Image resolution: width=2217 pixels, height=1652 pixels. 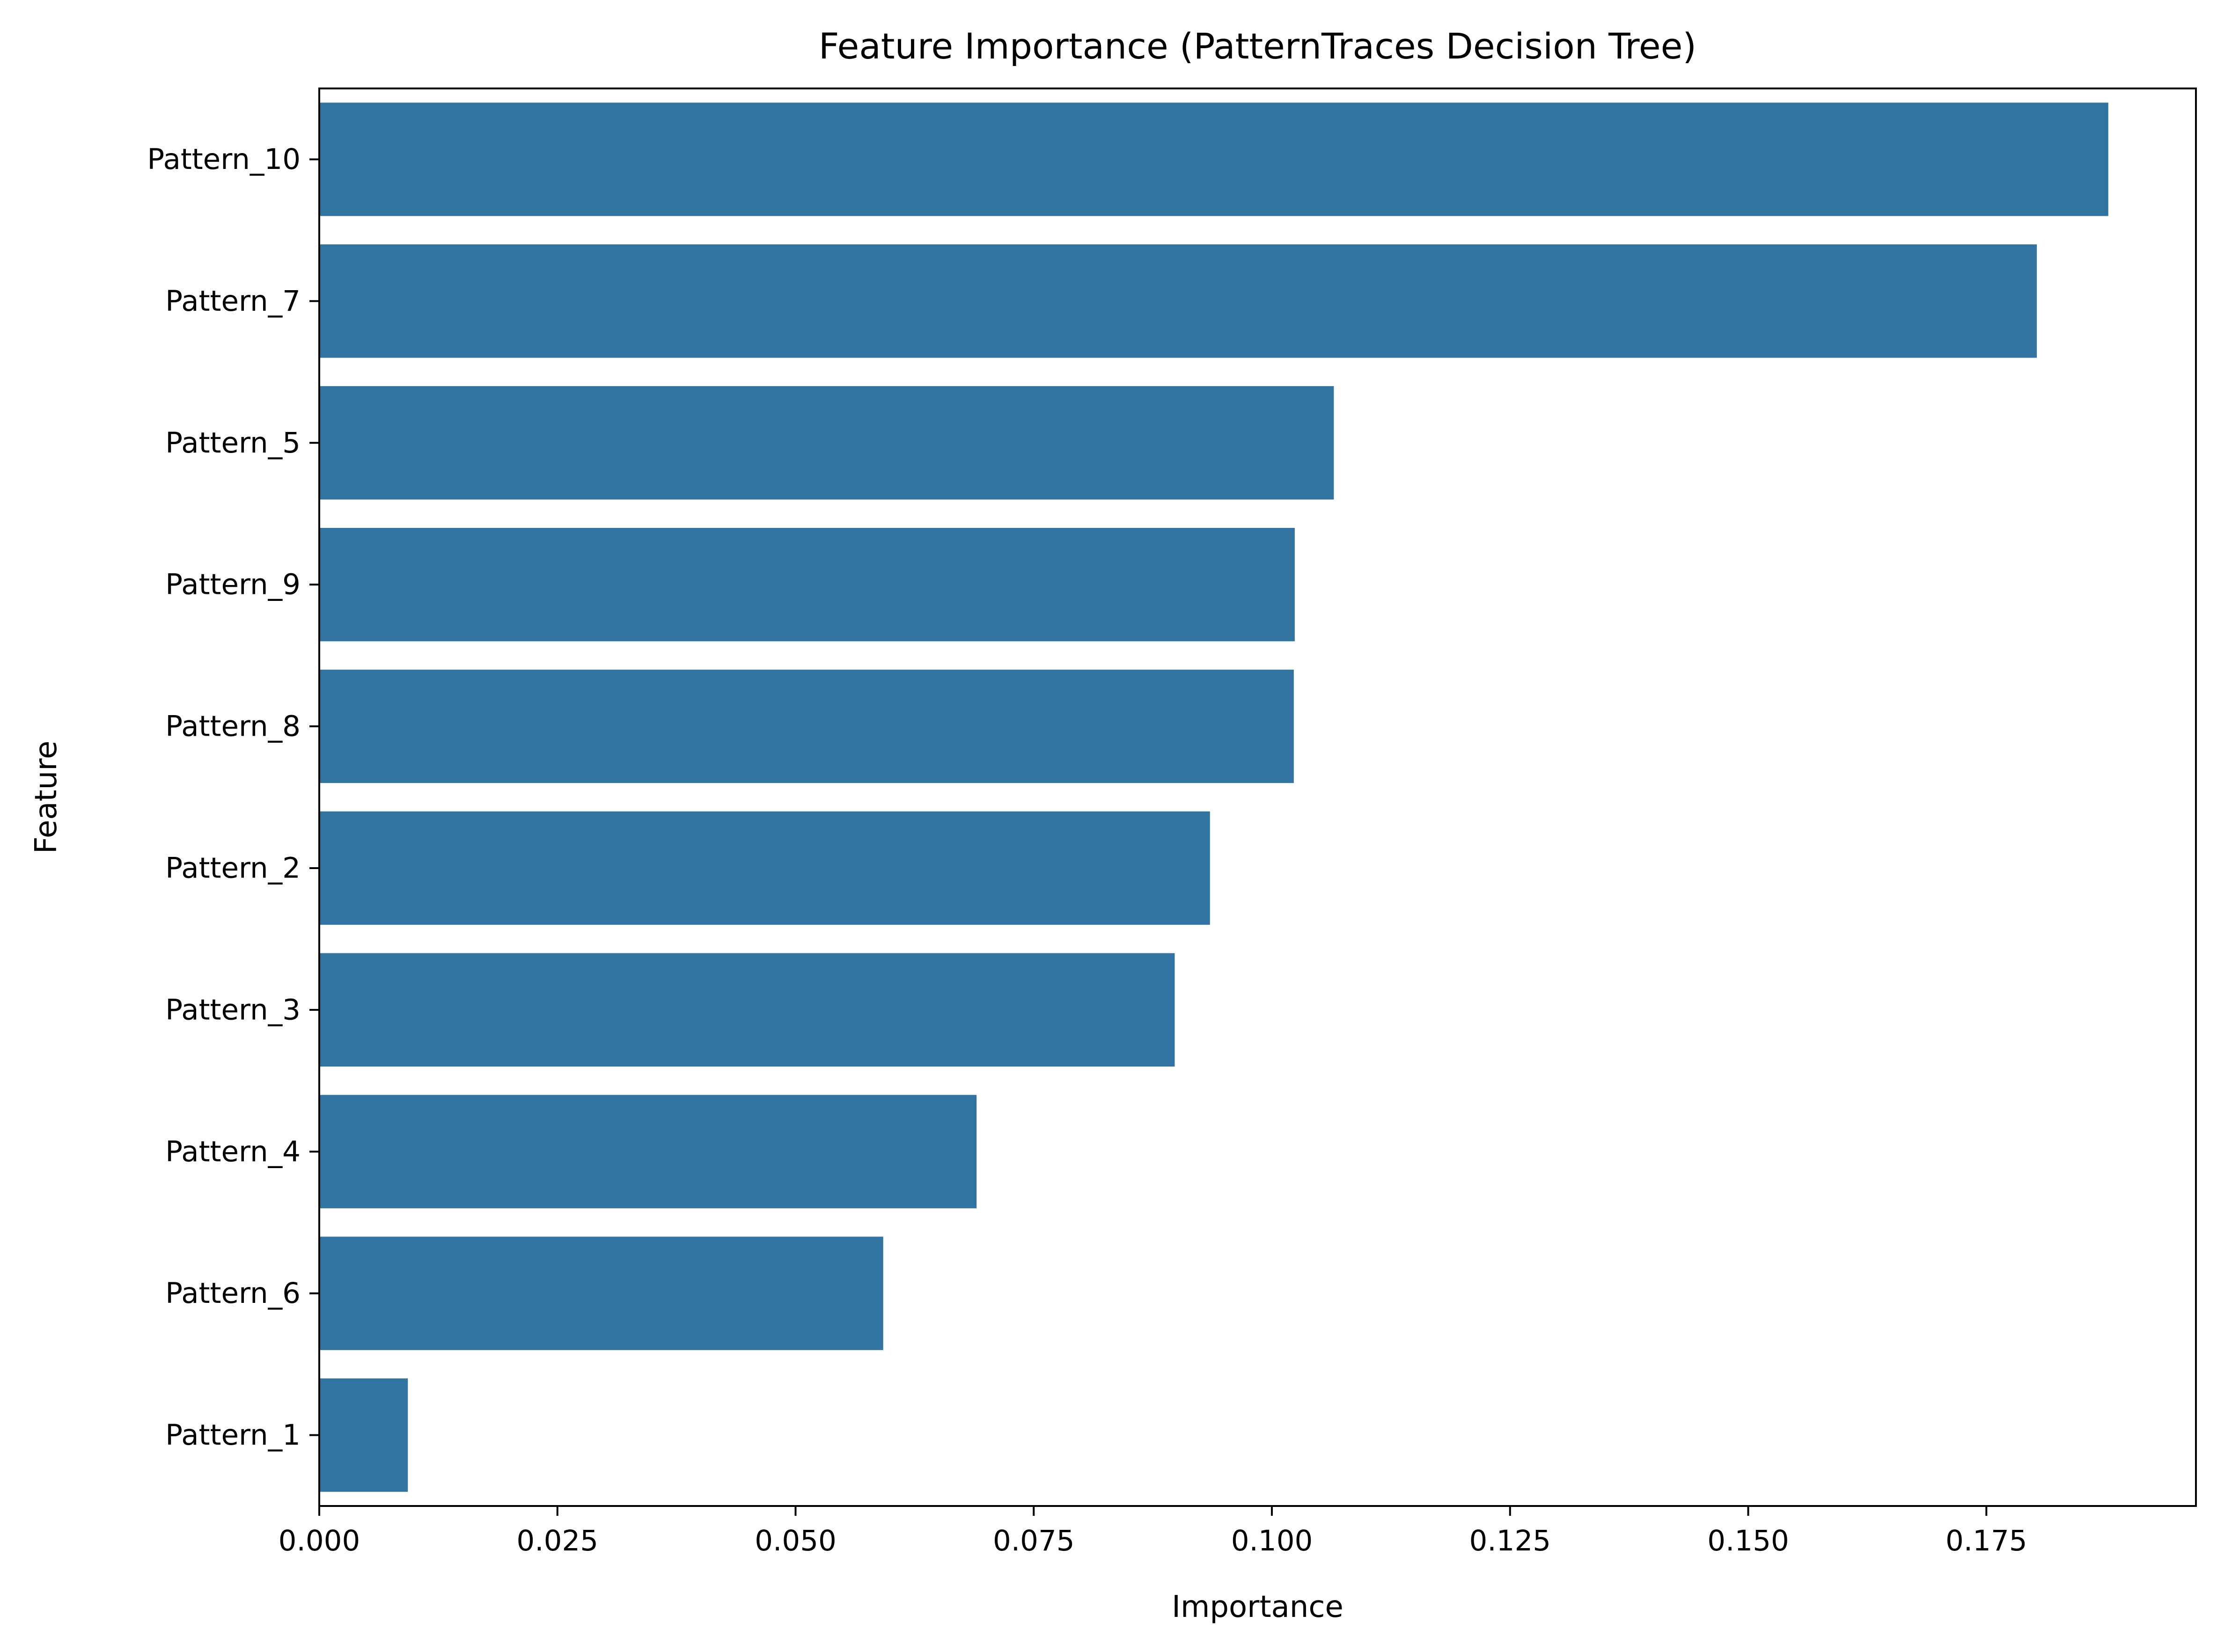 I want to click on y-tick-label: Pattern_10, so click(x=224, y=159).